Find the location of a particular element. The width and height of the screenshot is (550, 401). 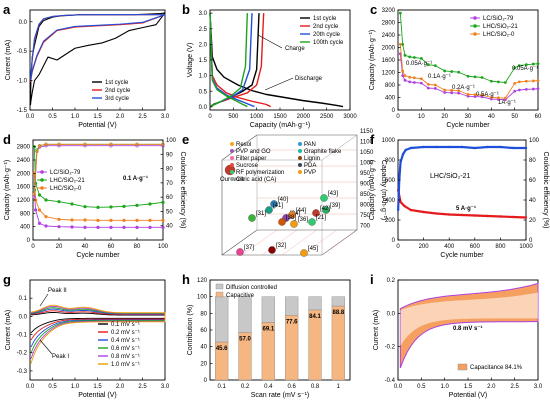

panel-letter-d: d is located at coordinates (7, 139).